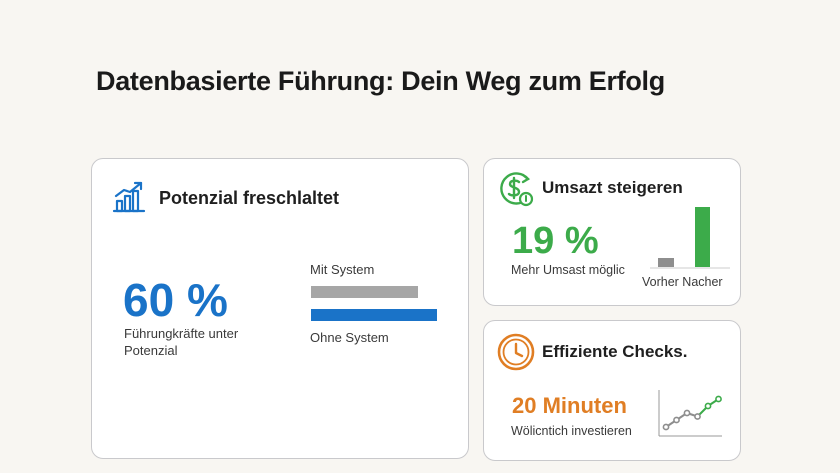 The height and width of the screenshot is (473, 840). I want to click on dollar-growth-icon, so click(517, 189).